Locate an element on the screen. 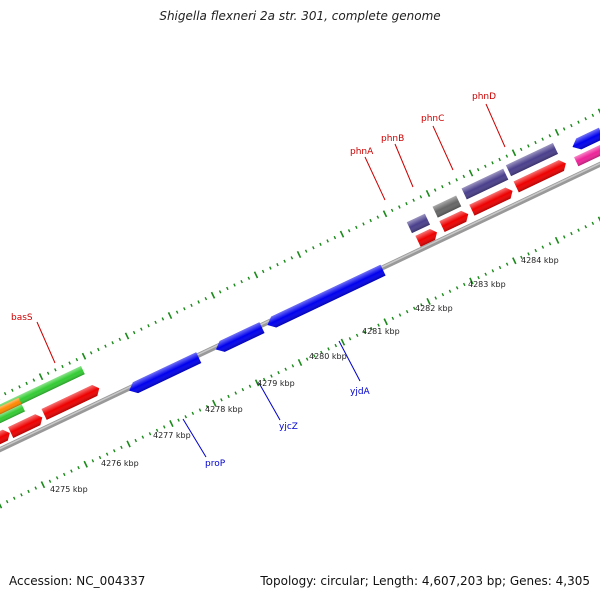 Image resolution: width=600 pixels, height=600 pixels. gene-label-phnD: phnD is located at coordinates (484, 97).